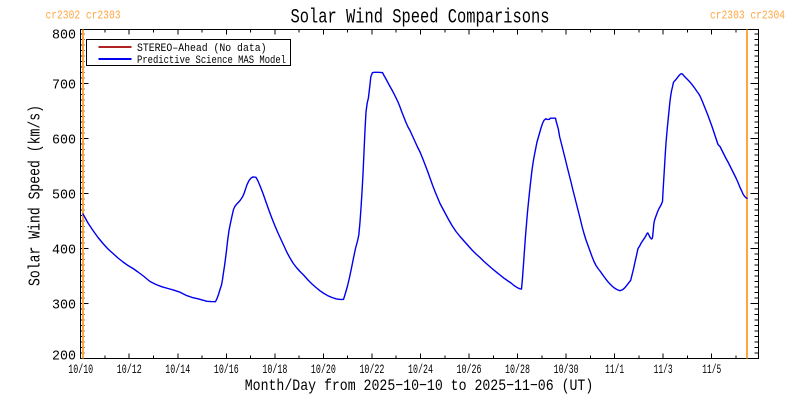 This screenshot has width=800, height=400. Describe the element at coordinates (64, 250) in the screenshot. I see `svg-text: 400` at that location.